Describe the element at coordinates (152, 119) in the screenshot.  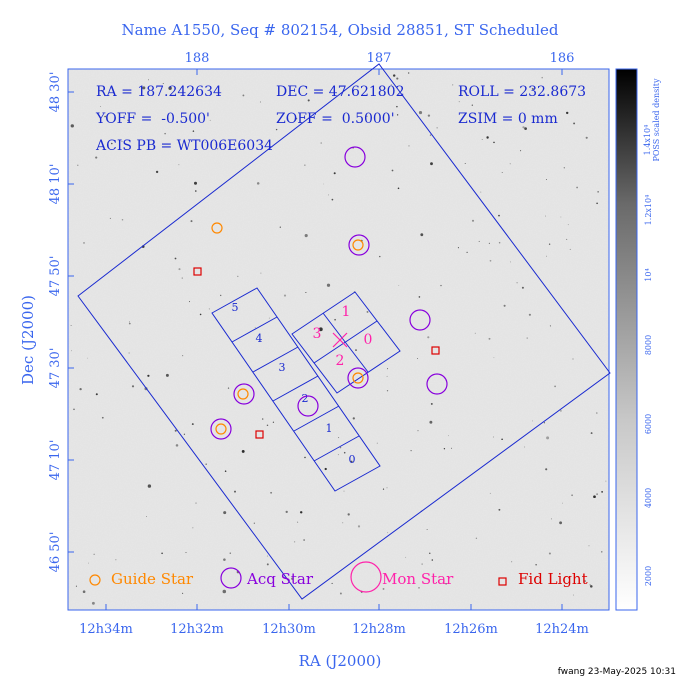
I see `yoff-value: YOFF = -0.500'` at that location.